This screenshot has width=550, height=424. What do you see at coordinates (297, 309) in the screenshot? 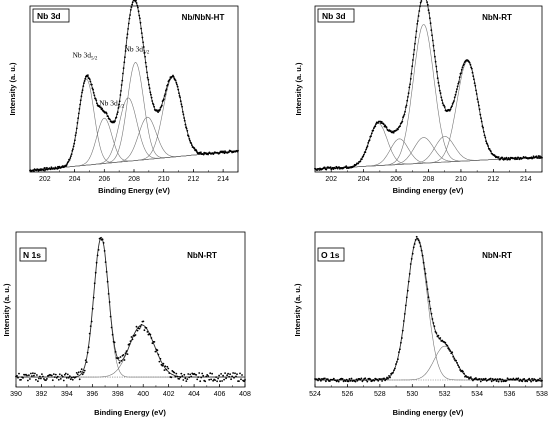
I see `y-axis-label: Intensity (a. u.)` at bounding box center [297, 309].